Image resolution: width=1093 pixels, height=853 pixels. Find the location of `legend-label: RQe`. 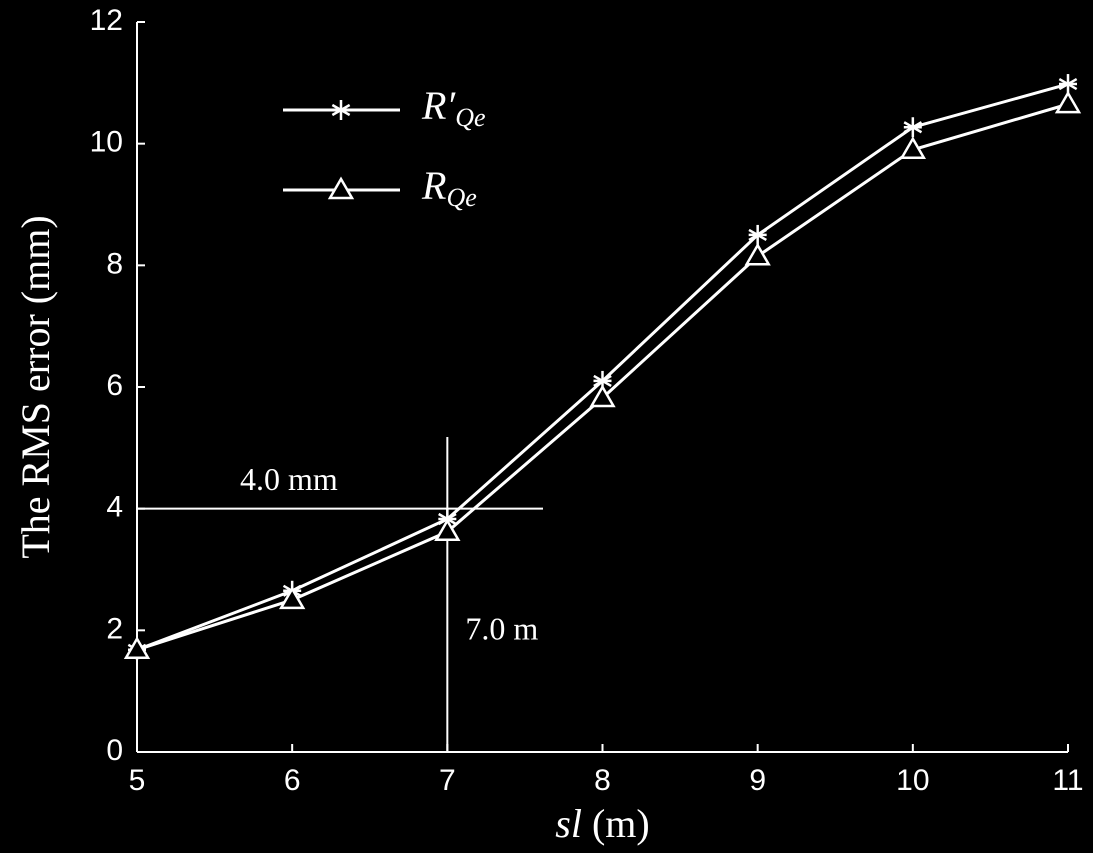

legend-label: RQe is located at coordinates (449, 187).